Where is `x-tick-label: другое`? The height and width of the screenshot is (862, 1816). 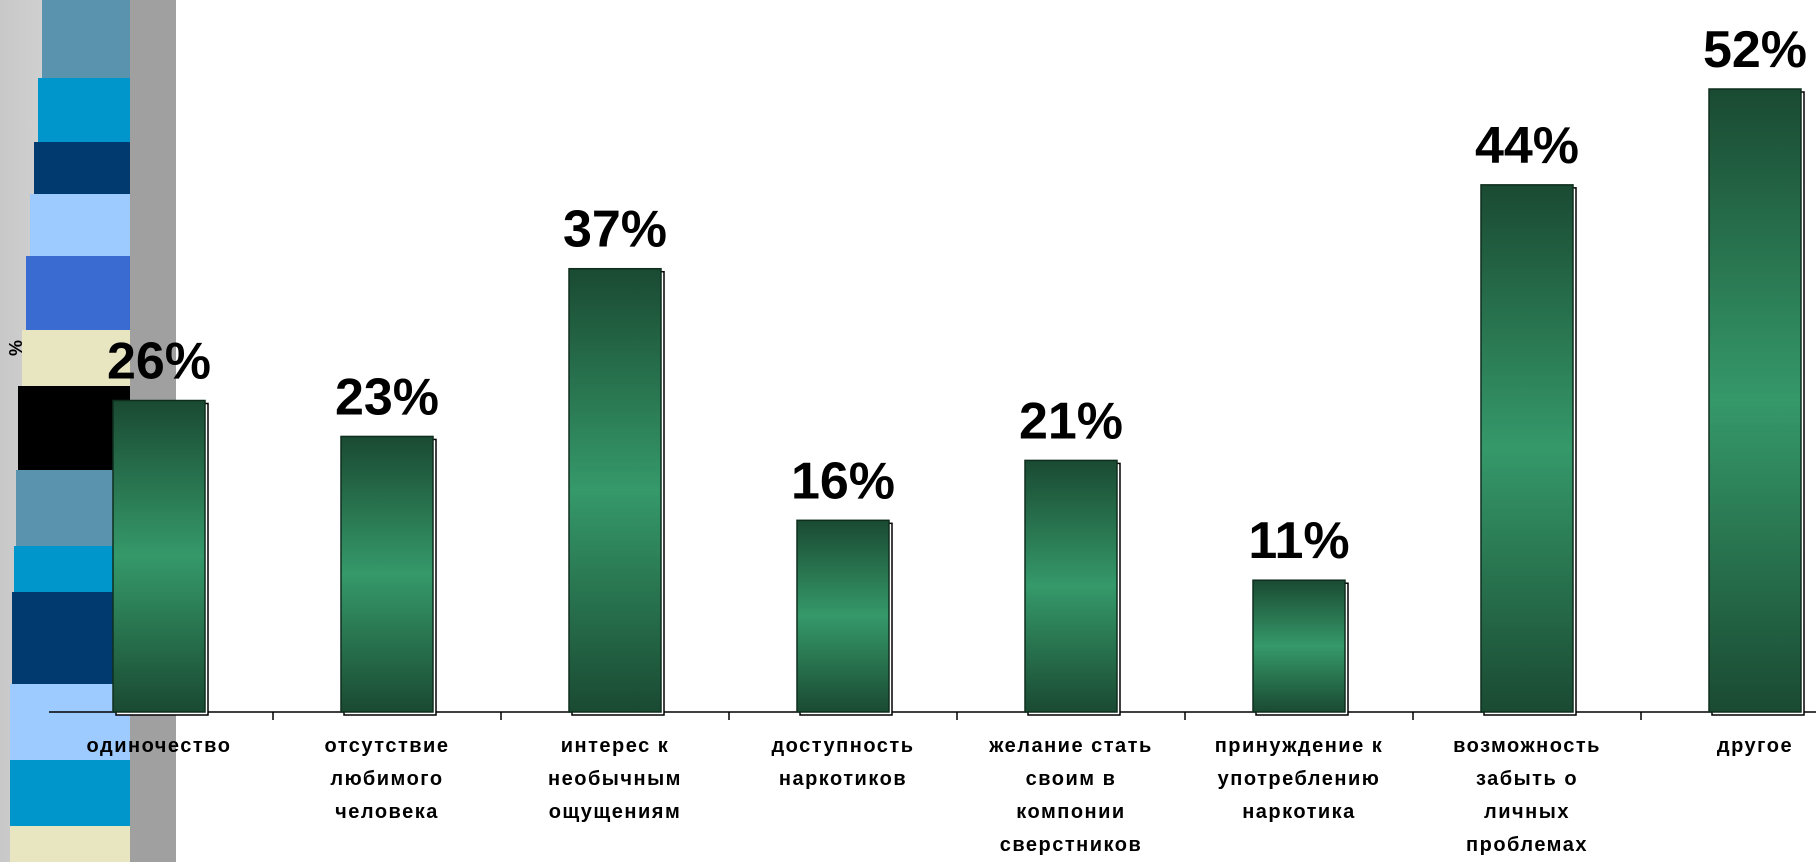
x-tick-label: другое is located at coordinates (1755, 746).